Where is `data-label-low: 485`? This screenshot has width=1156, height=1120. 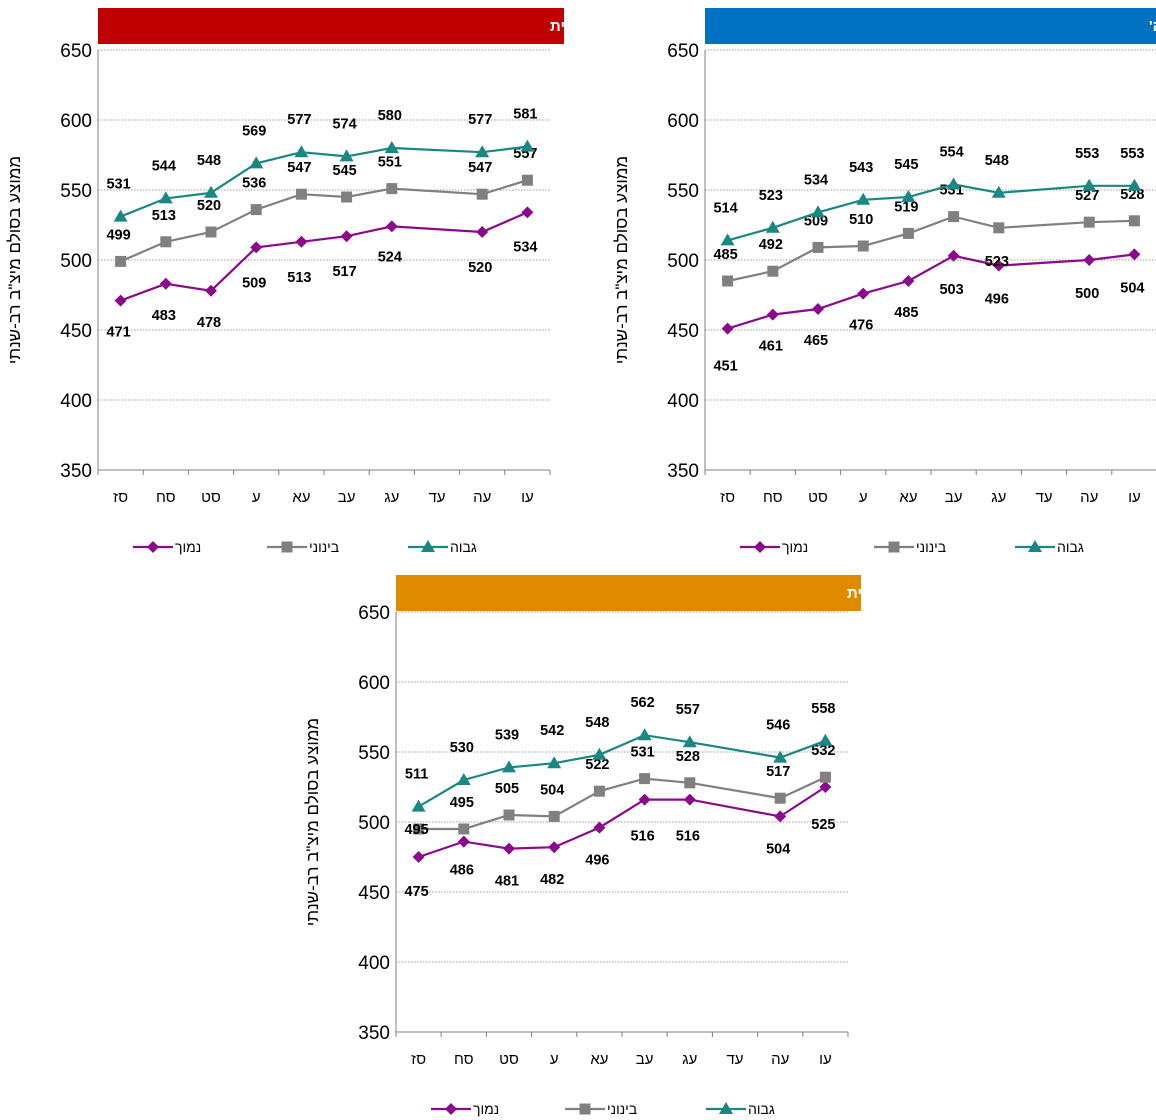
data-label-low: 485 is located at coordinates (906, 313).